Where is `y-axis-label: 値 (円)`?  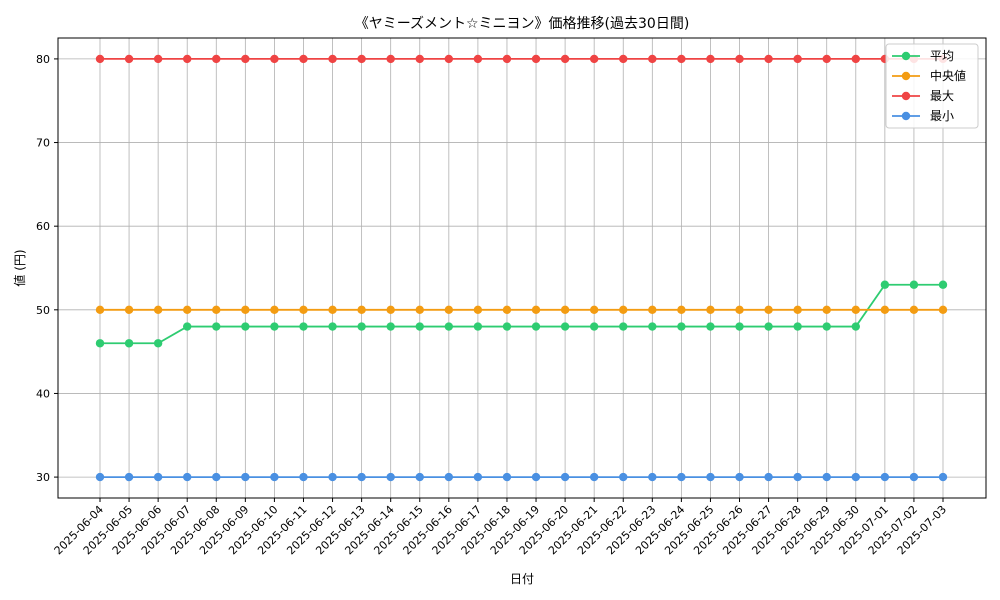 y-axis-label: 値 (円) is located at coordinates (19, 267).